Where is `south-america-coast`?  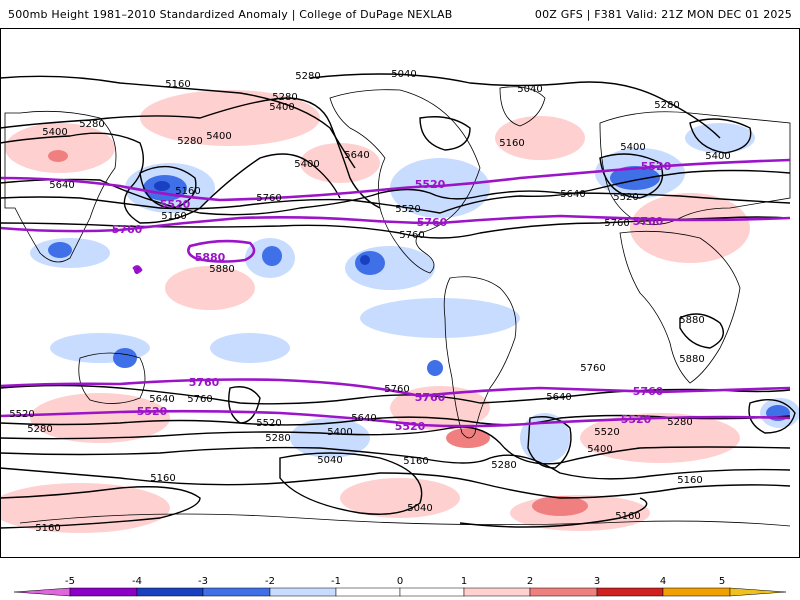 south-america-coast is located at coordinates (480, 357).